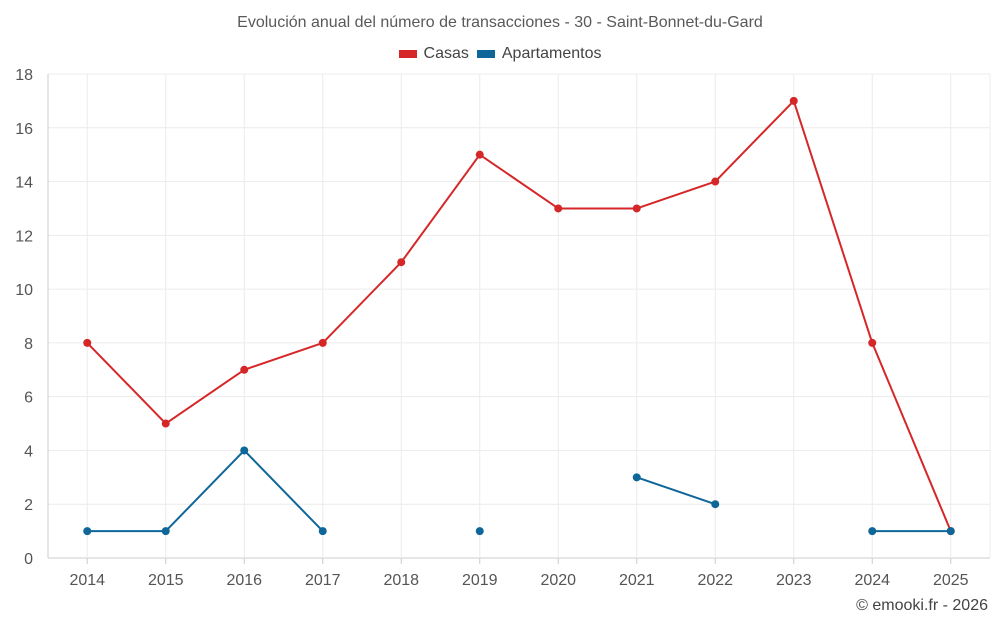  I want to click on legend-label-casas: Casas, so click(446, 53).